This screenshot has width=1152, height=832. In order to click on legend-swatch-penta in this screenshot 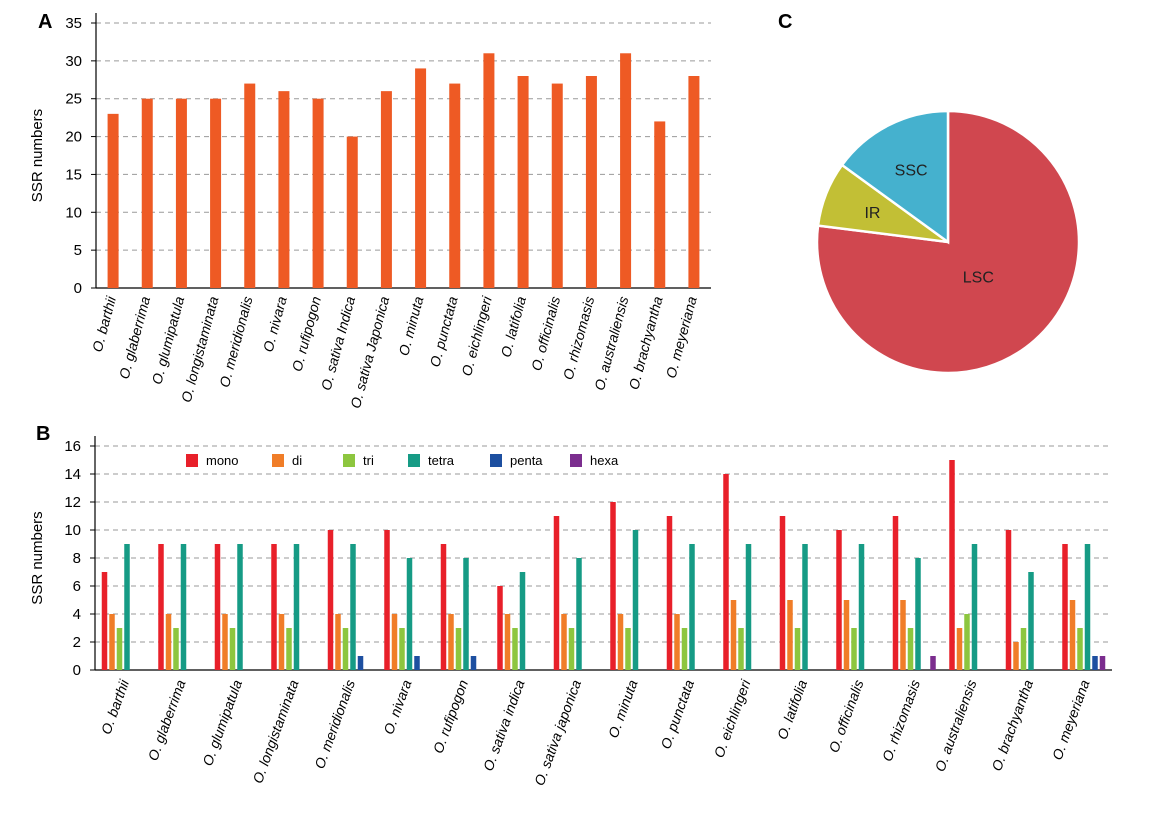, I will do `click(496, 460)`.